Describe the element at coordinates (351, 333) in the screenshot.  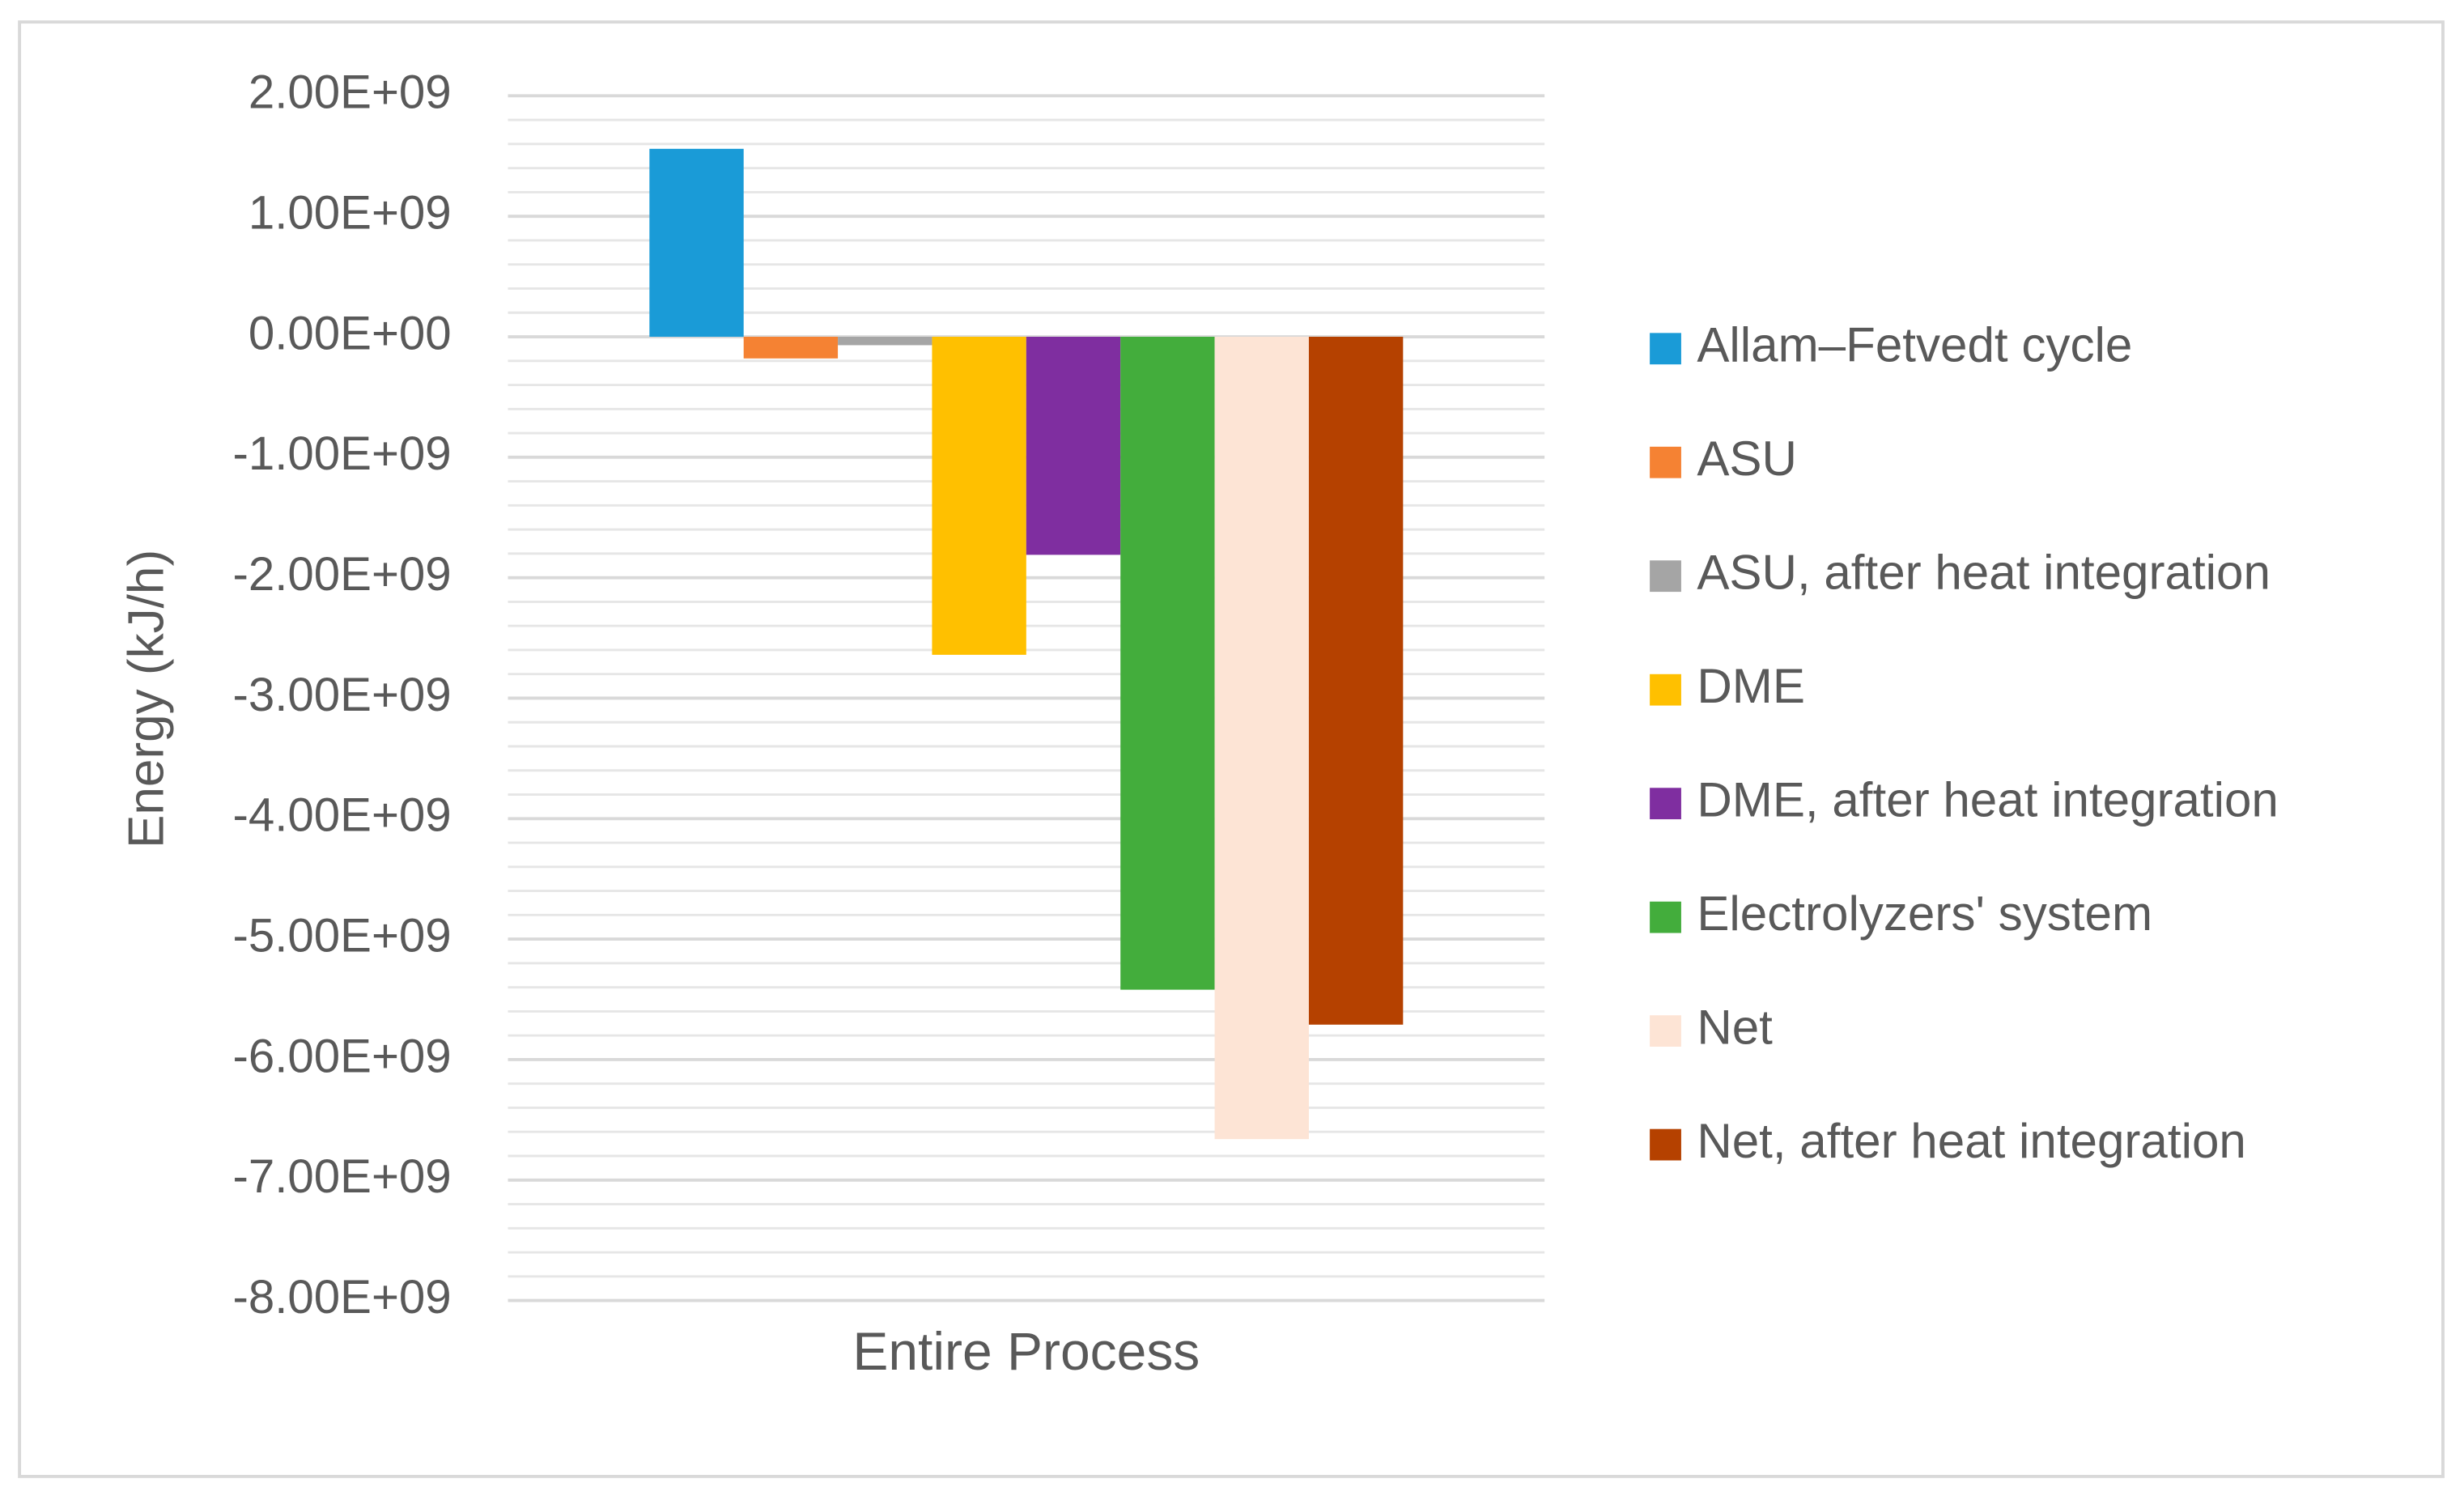
I see `y-tick-label: 0.00E+00` at that location.